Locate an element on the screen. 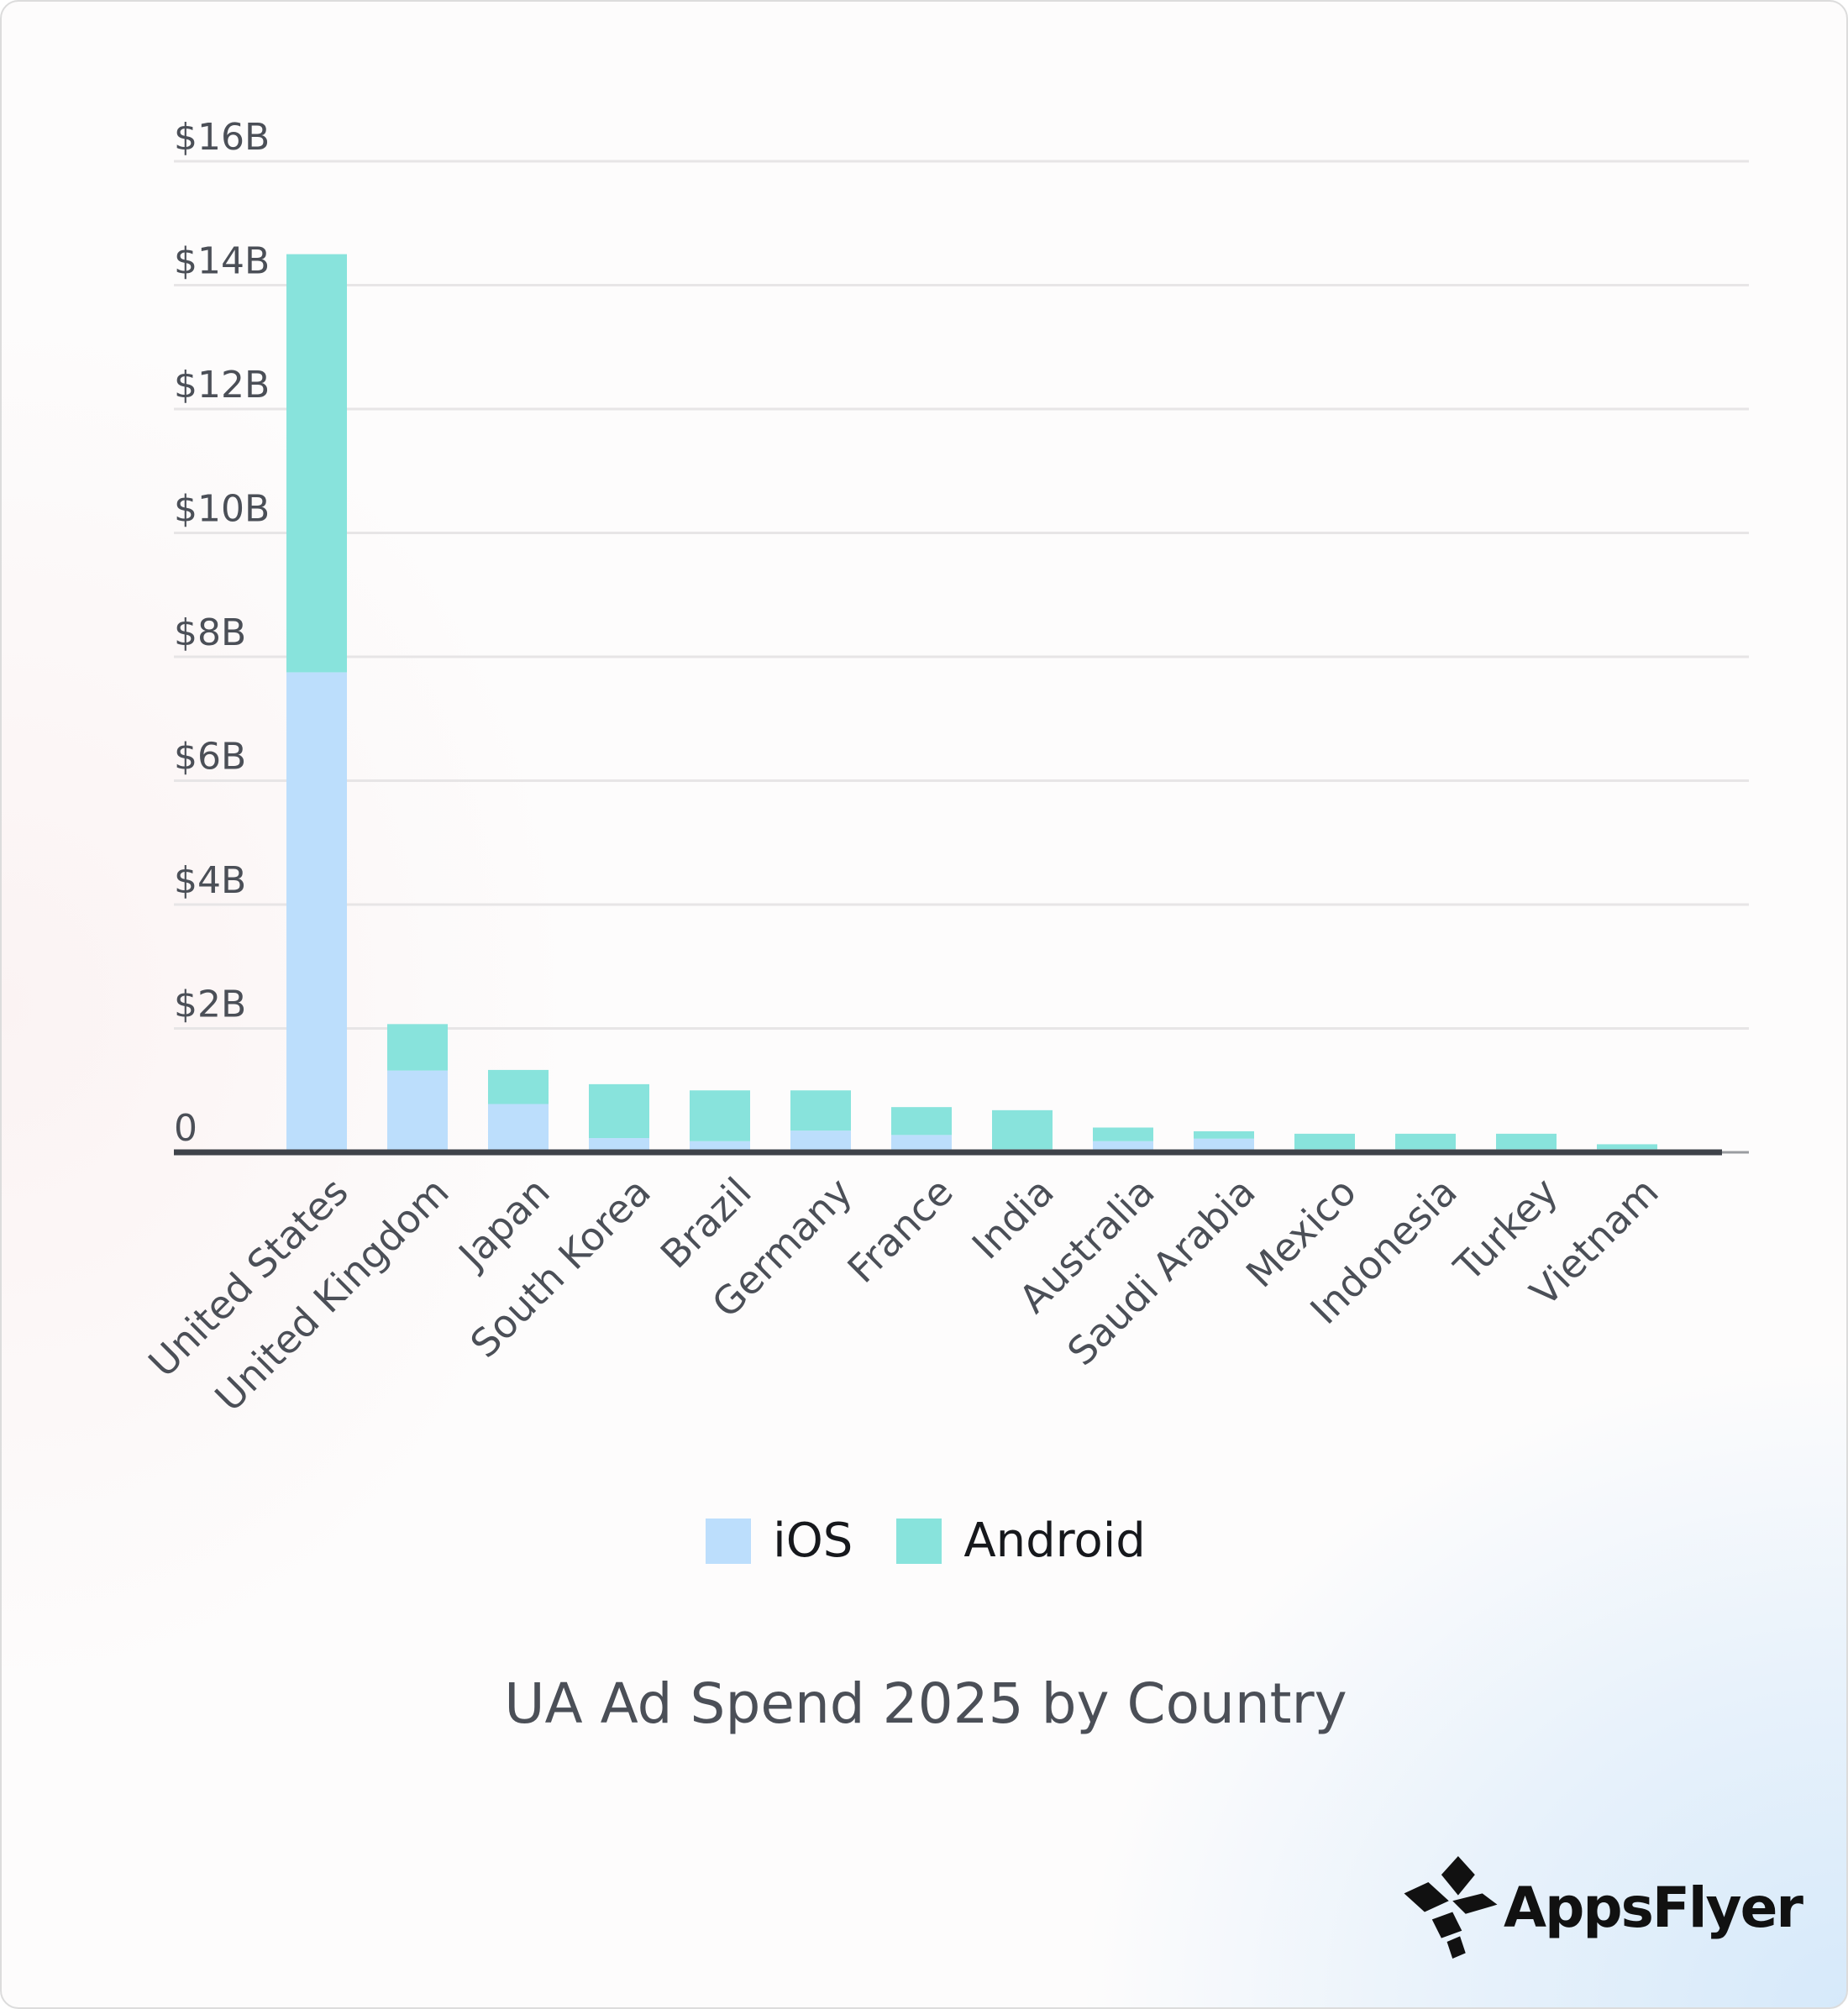 The height and width of the screenshot is (2009, 1848). appsflyer-wordmark: AppsFlyer is located at coordinates (1653, 1907).